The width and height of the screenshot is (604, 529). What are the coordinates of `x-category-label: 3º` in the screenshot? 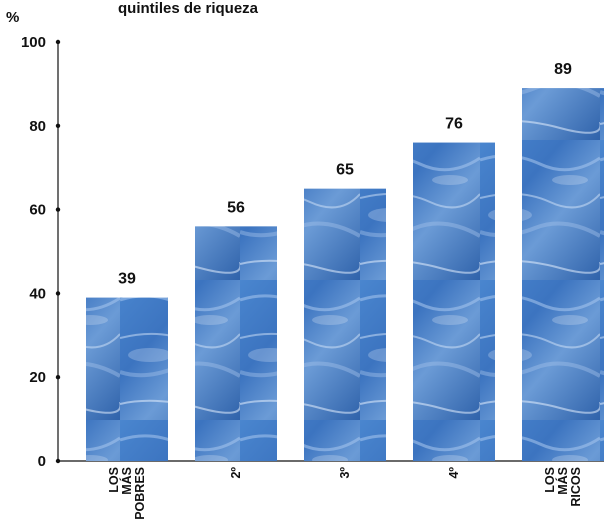 It's located at (345, 473).